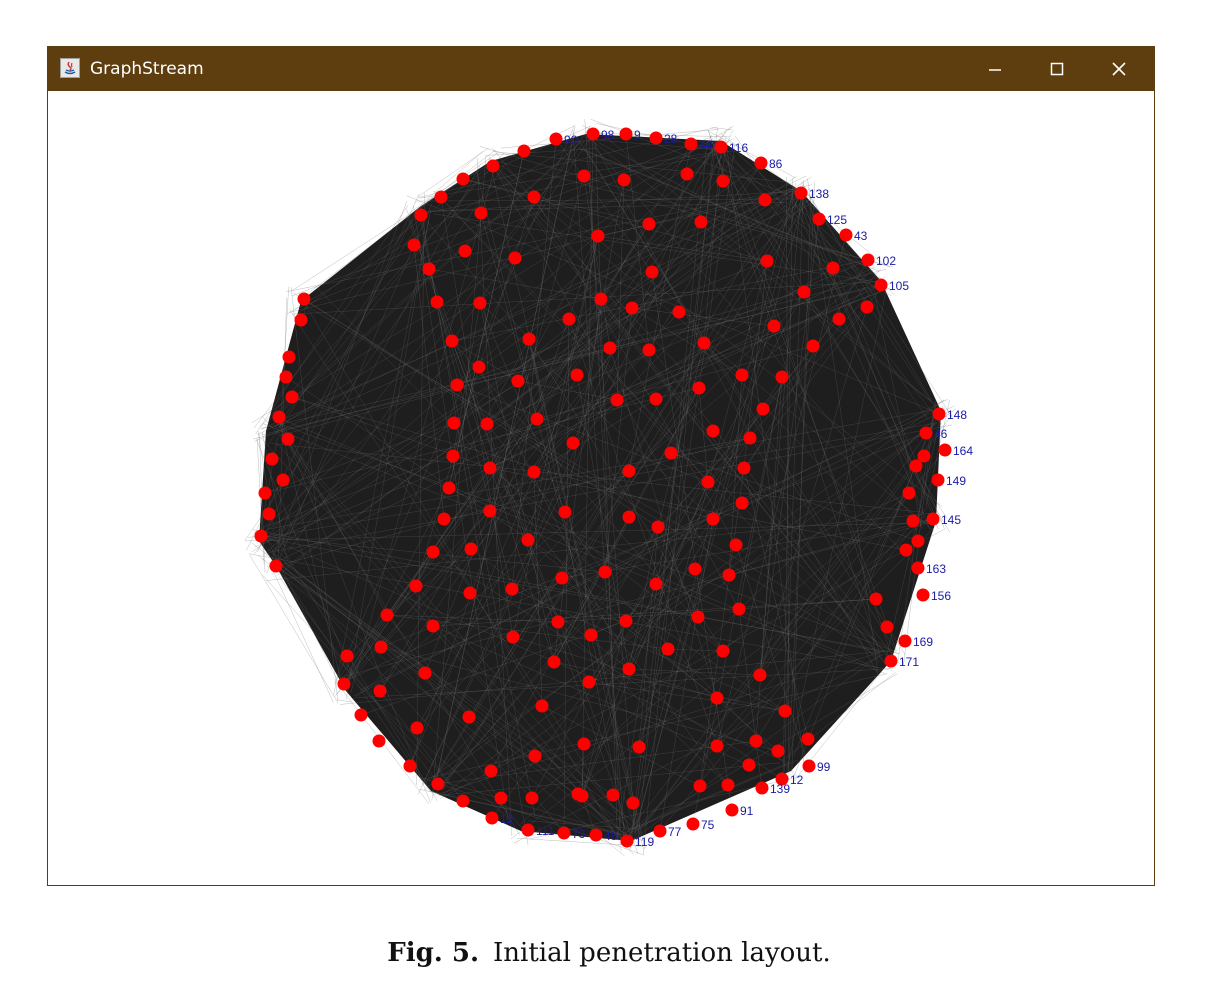 Image resolution: width=1218 pixels, height=995 pixels. Describe the element at coordinates (1057, 69) in the screenshot. I see `maximize-button` at that location.